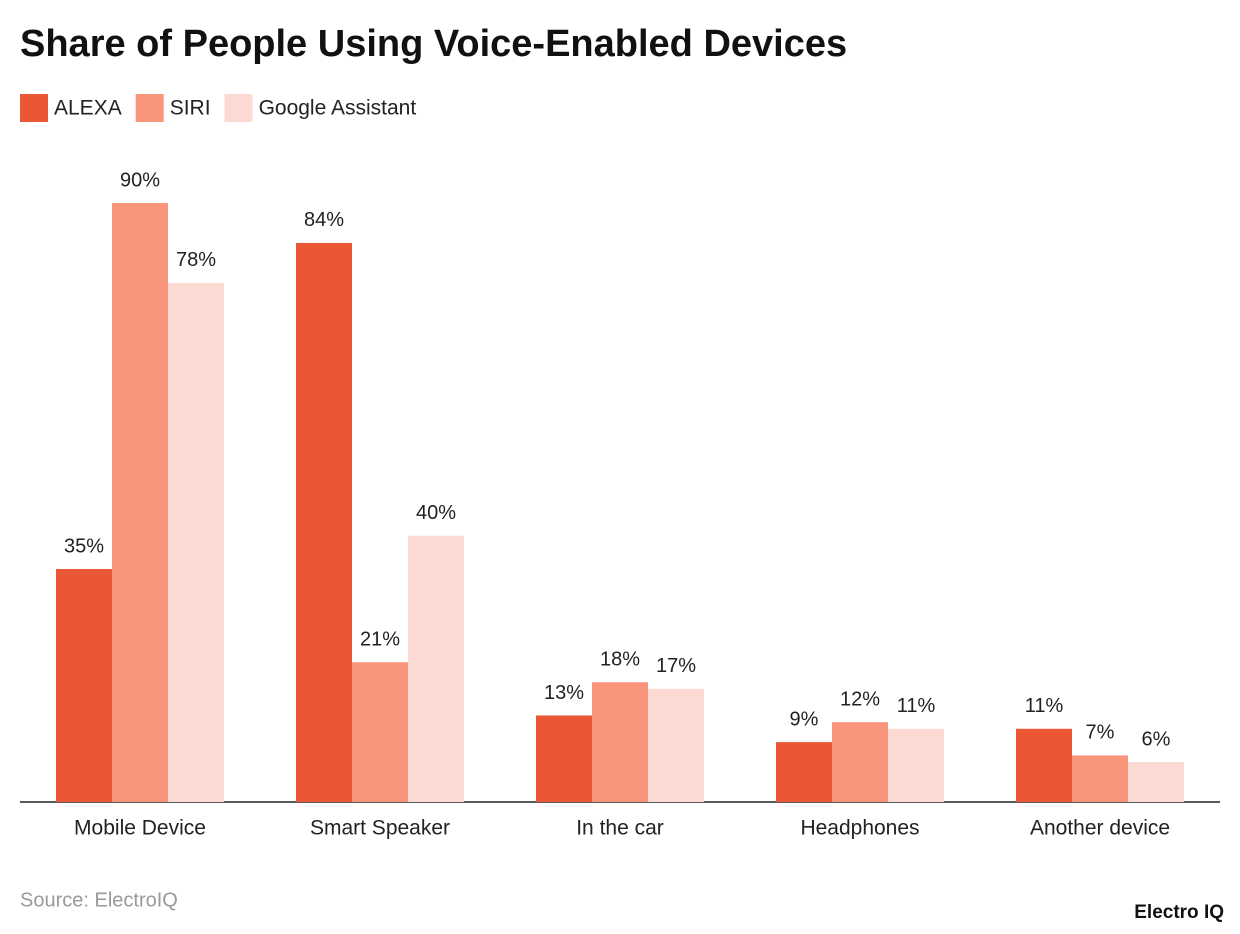  Describe the element at coordinates (1156, 739) in the screenshot. I see `data-label: 6%` at that location.